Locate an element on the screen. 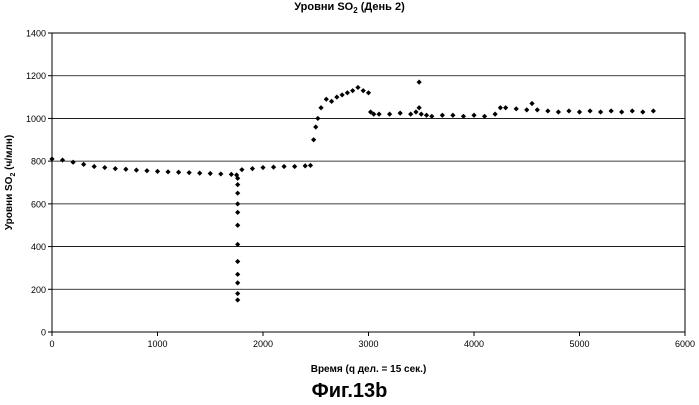  x-tick-label: 3000 is located at coordinates (368, 344).